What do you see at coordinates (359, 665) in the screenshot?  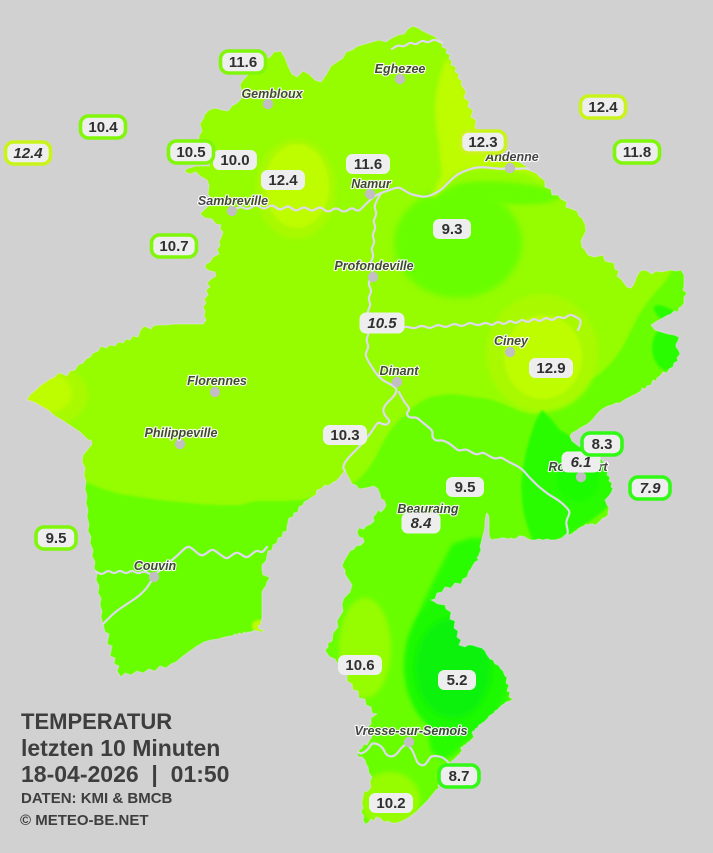 I see `svg-text: 10.6` at bounding box center [359, 665].